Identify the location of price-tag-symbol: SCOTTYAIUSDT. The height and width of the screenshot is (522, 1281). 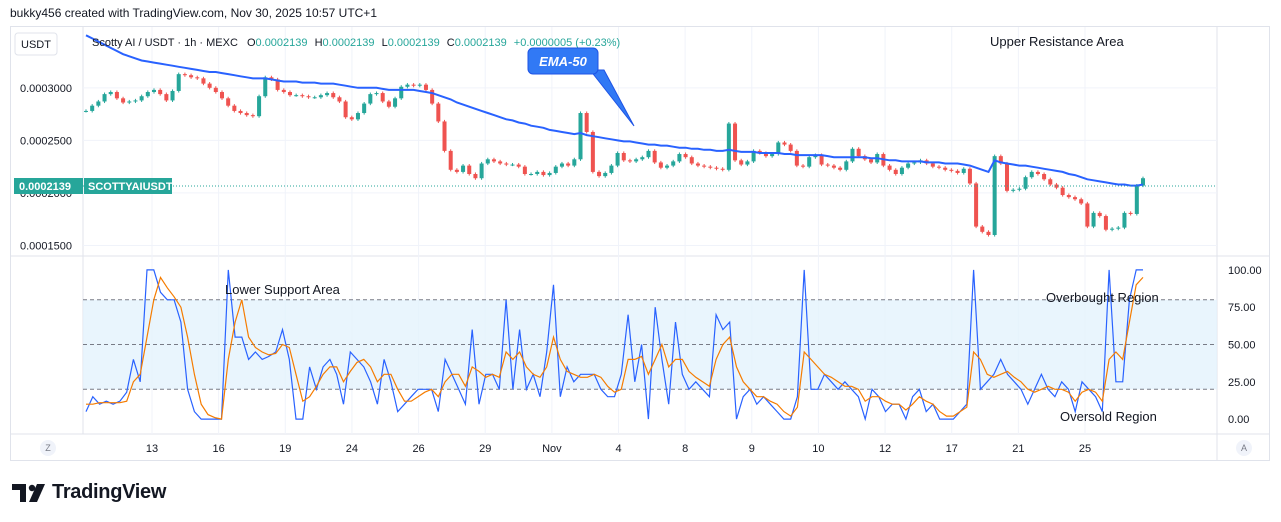
(130, 187).